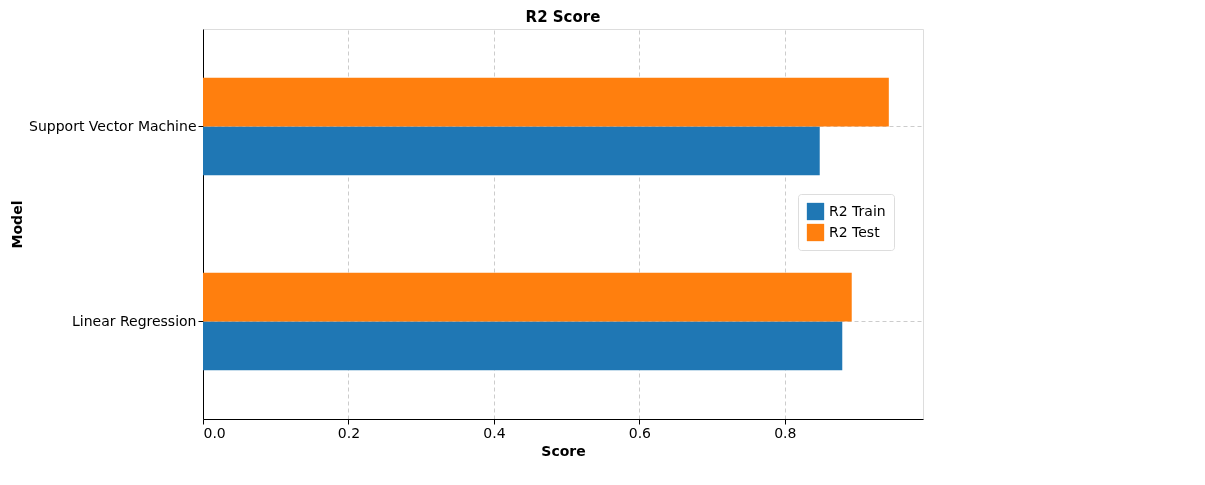 The height and width of the screenshot is (485, 1205). What do you see at coordinates (855, 231) in the screenshot?
I see `legend-label: R2 Test` at bounding box center [855, 231].